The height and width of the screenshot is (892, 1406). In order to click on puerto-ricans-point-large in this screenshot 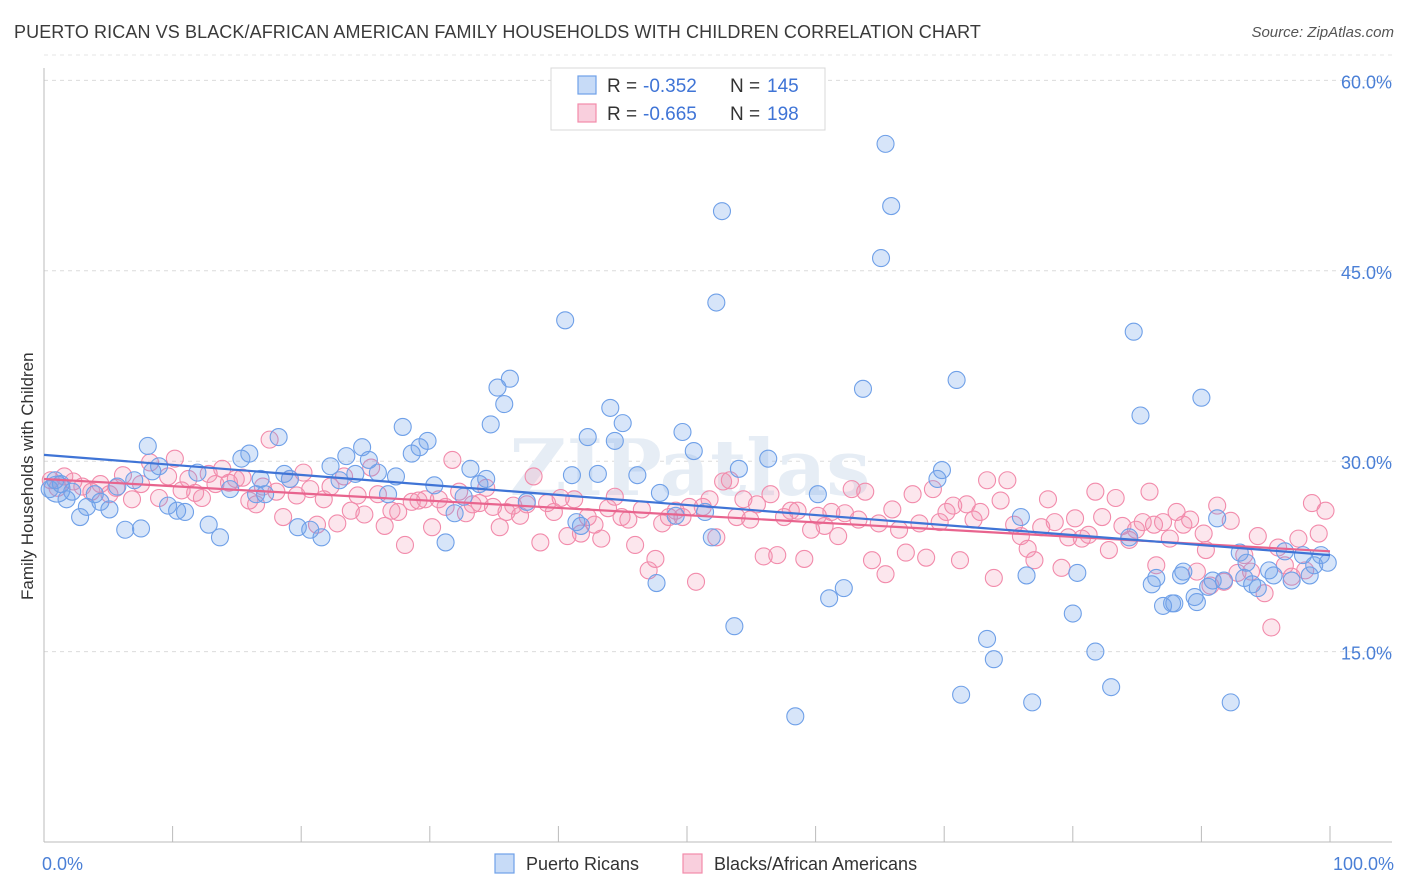, I will do `click(57, 489)`.